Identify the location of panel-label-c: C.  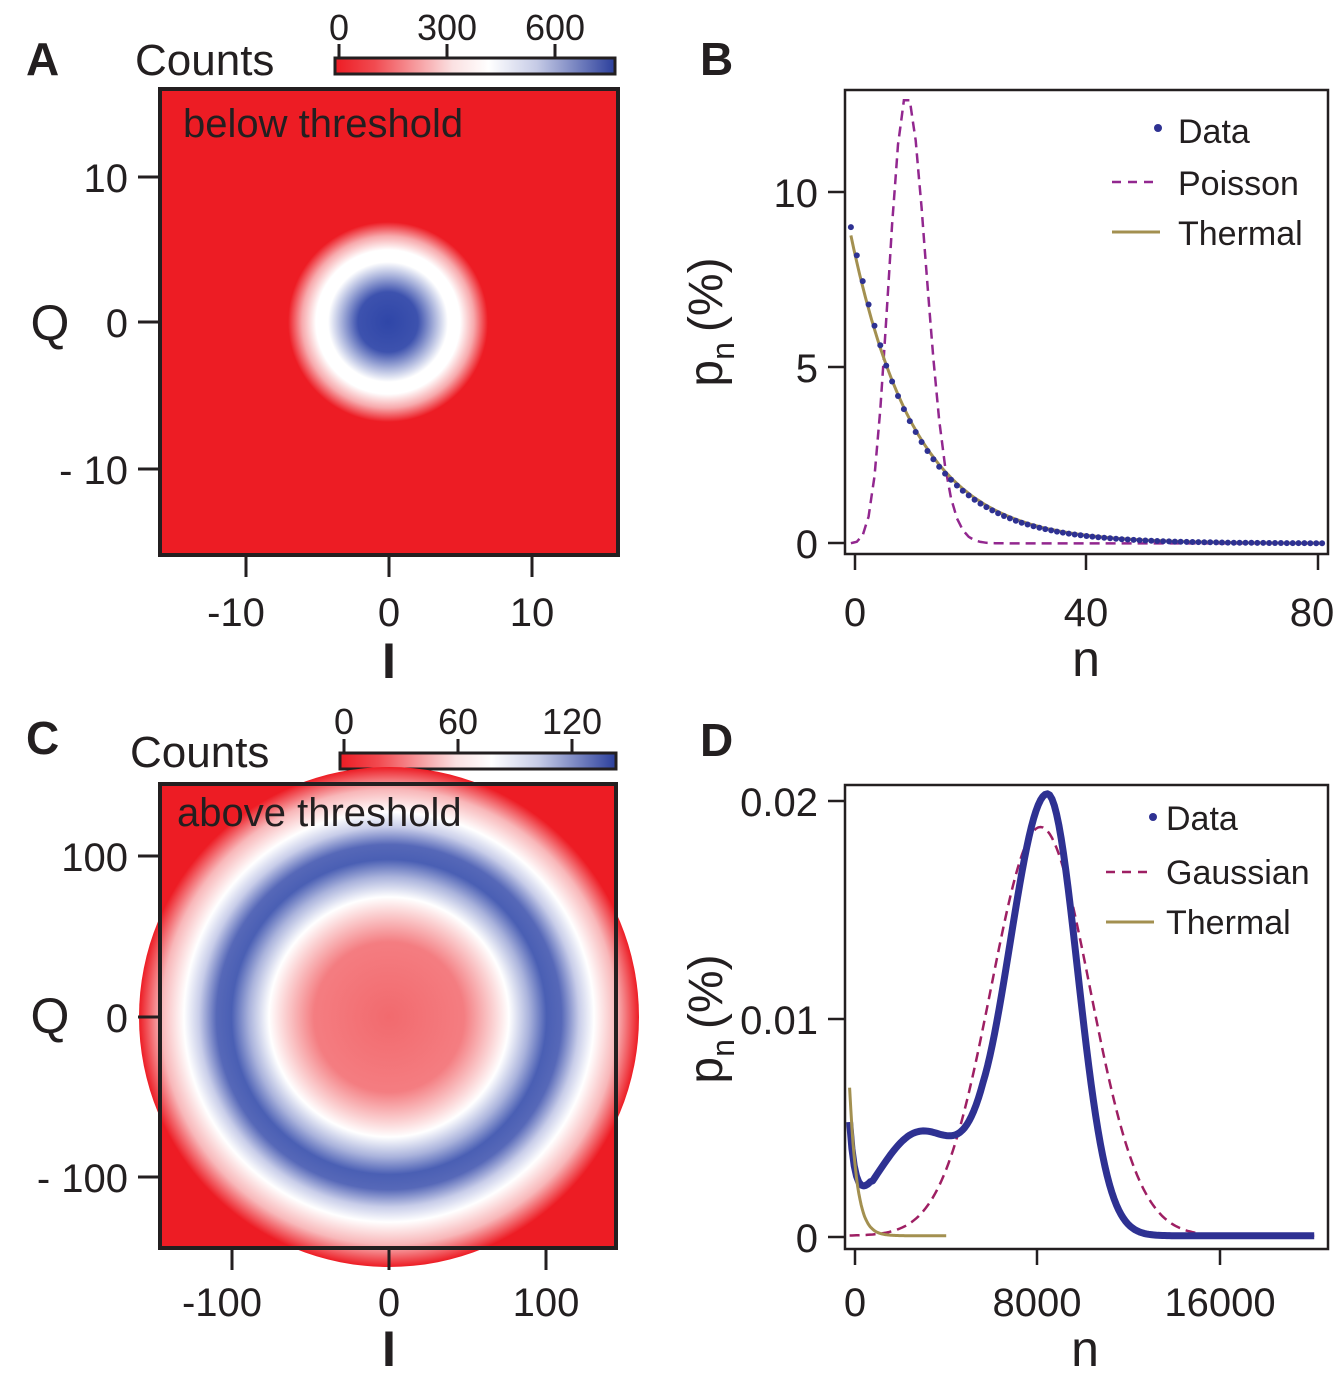
(42, 738).